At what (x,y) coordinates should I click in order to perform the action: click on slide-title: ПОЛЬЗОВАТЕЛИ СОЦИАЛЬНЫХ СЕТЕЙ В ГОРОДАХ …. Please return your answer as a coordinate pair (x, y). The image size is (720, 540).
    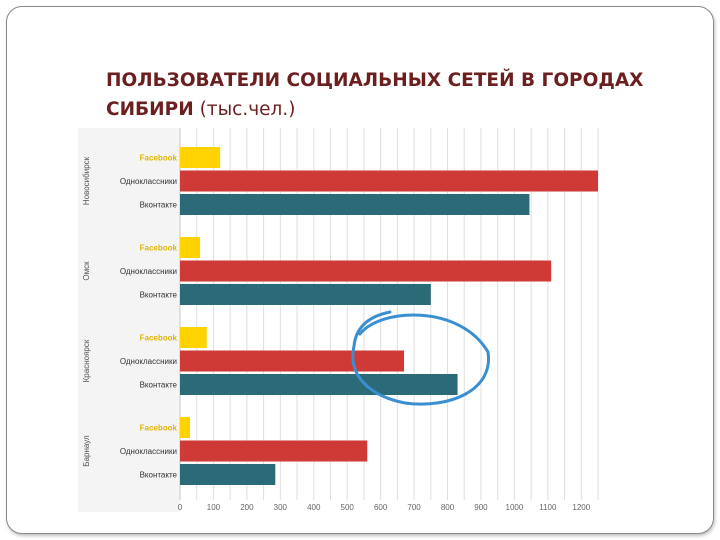
    Looking at the image, I should click on (386, 95).